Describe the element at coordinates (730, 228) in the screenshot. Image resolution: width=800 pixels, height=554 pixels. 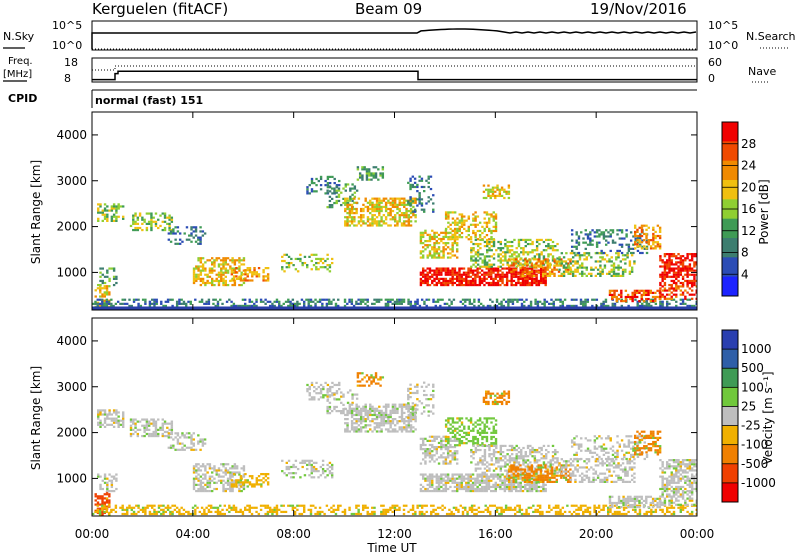
I see `colorbar-swatch` at that location.